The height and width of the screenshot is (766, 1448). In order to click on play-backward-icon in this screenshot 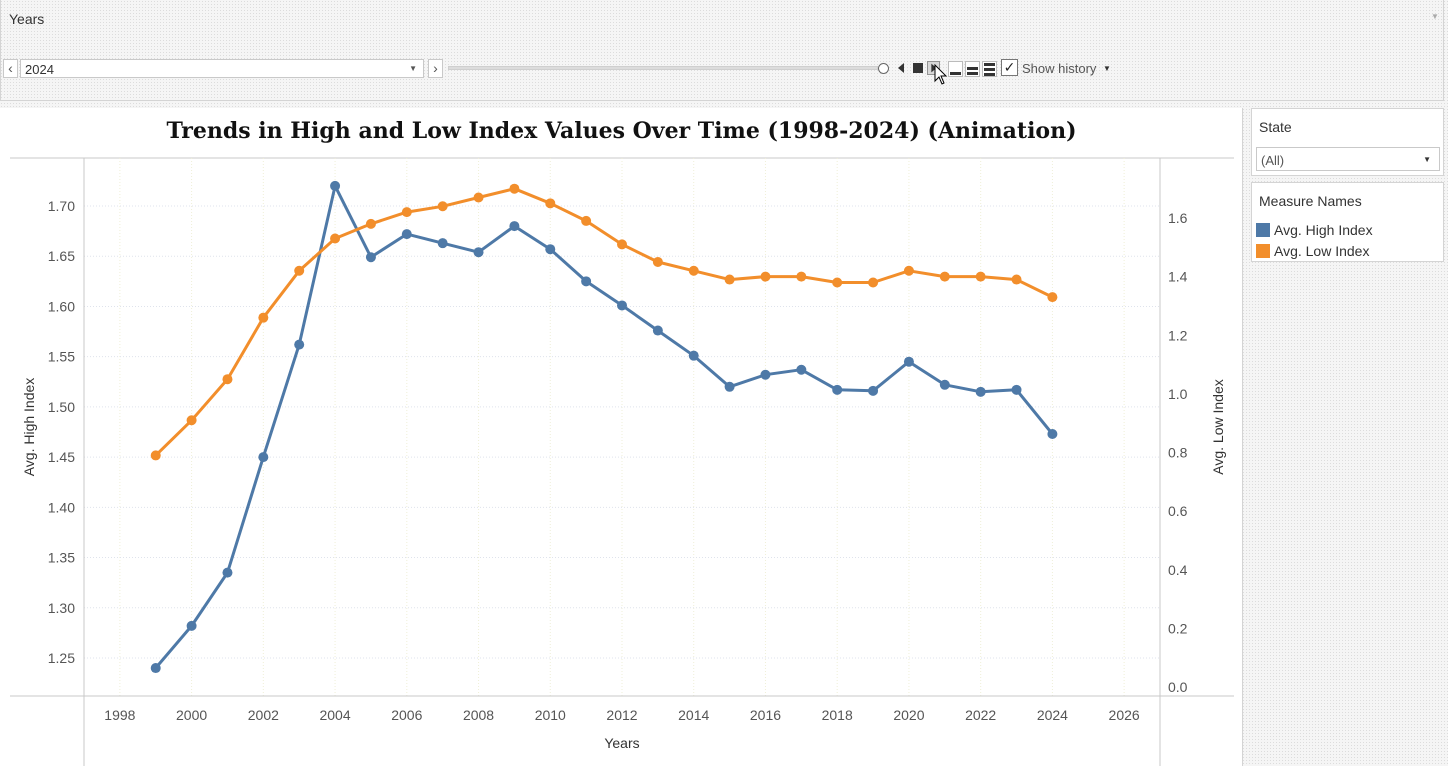, I will do `click(901, 68)`.